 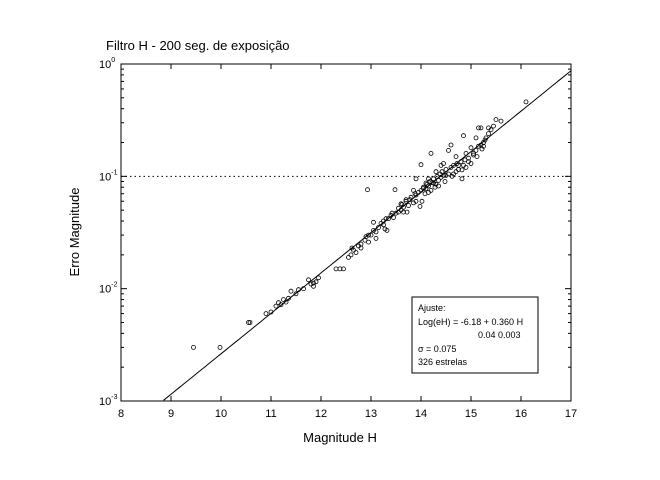 What do you see at coordinates (108, 401) in the screenshot?
I see `y-tick-label: 10⁻³` at bounding box center [108, 401].